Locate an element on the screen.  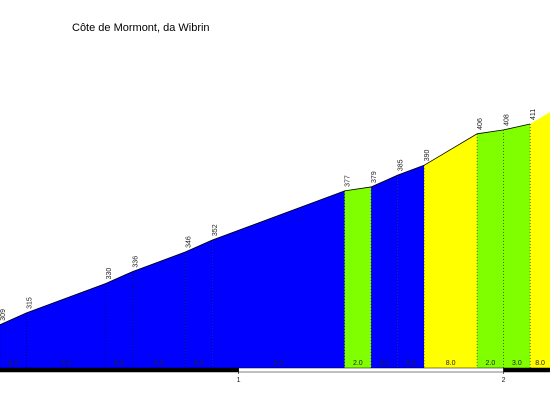
elevation-label: 352 is located at coordinates (215, 230).